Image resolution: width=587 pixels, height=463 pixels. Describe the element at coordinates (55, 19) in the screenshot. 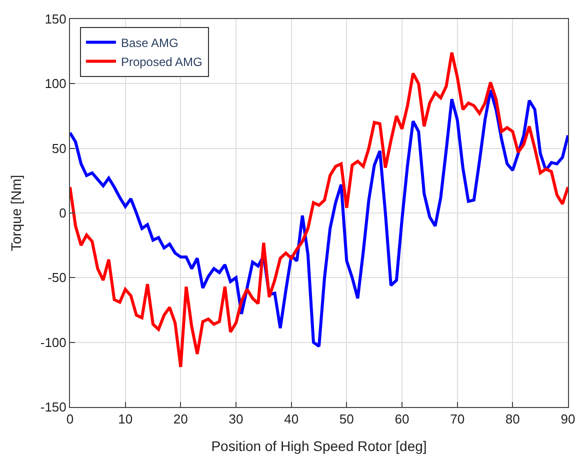

I see `y-tick-label: 150` at that location.